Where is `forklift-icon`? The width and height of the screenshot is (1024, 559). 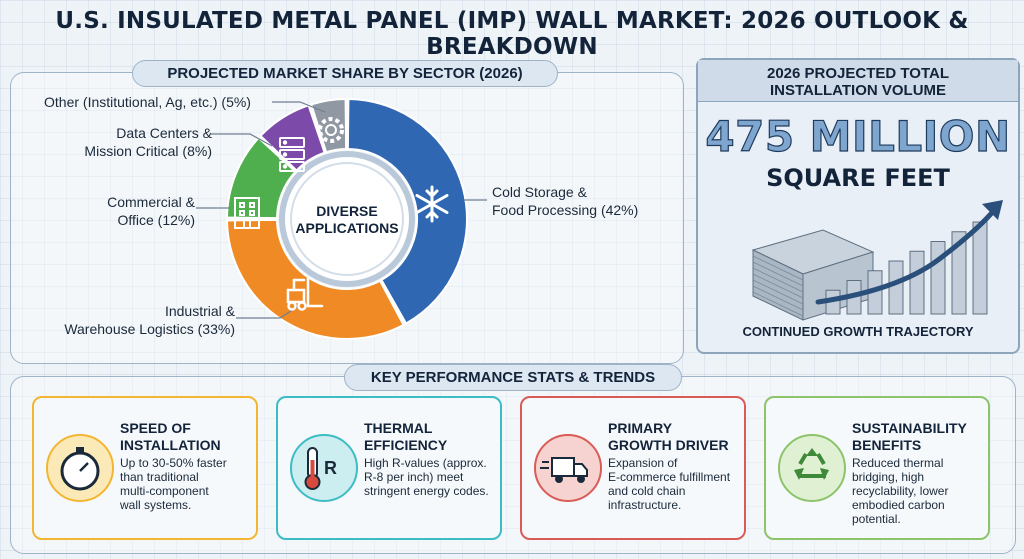
forklift-icon is located at coordinates (305, 293).